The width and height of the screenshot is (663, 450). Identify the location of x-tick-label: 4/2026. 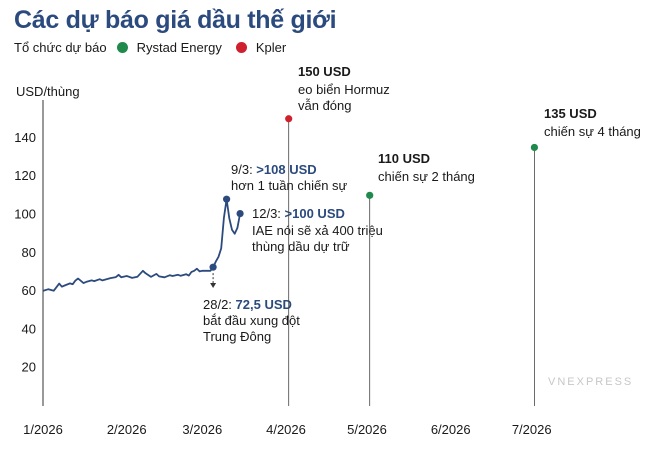
(286, 429).